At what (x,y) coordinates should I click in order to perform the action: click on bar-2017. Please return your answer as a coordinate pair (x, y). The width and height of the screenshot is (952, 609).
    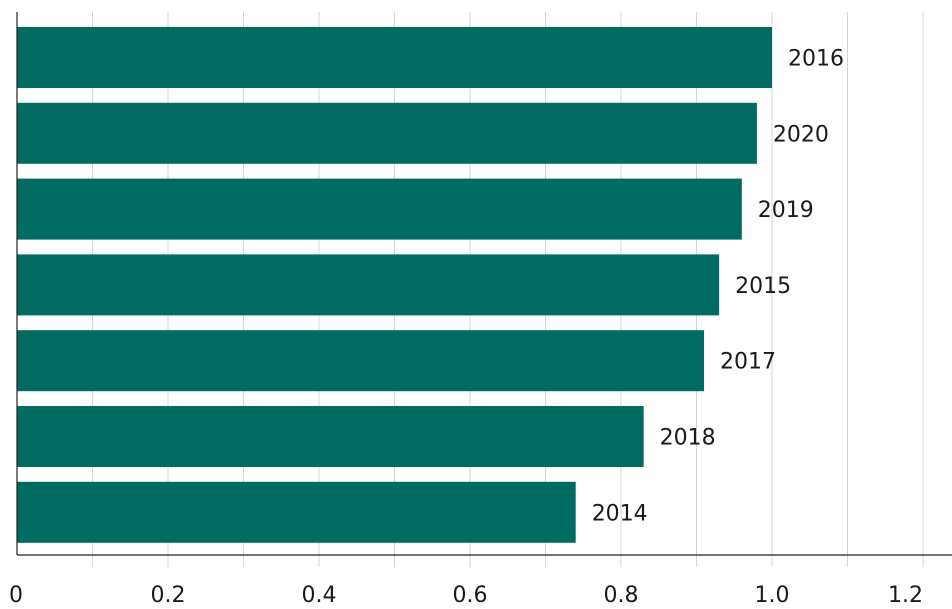
    Looking at the image, I should click on (361, 361).